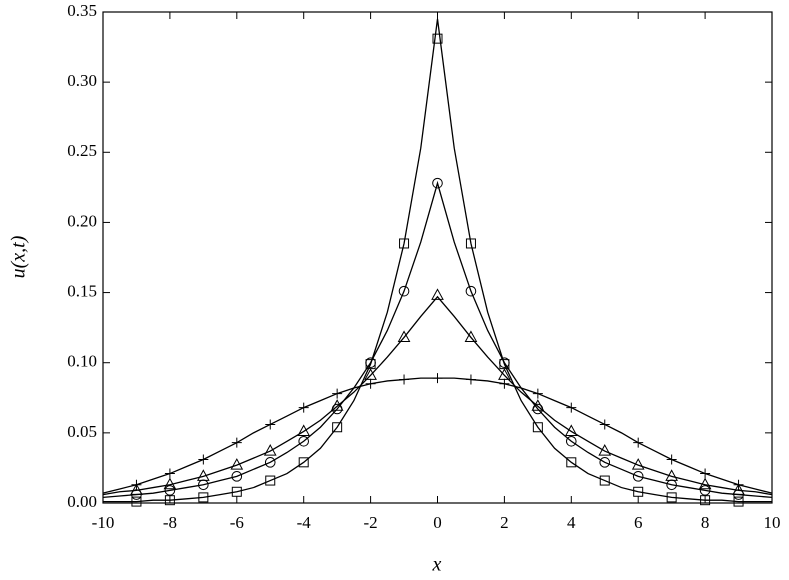 The width and height of the screenshot is (789, 580). I want to click on x-axis-label: x, so click(437, 565).